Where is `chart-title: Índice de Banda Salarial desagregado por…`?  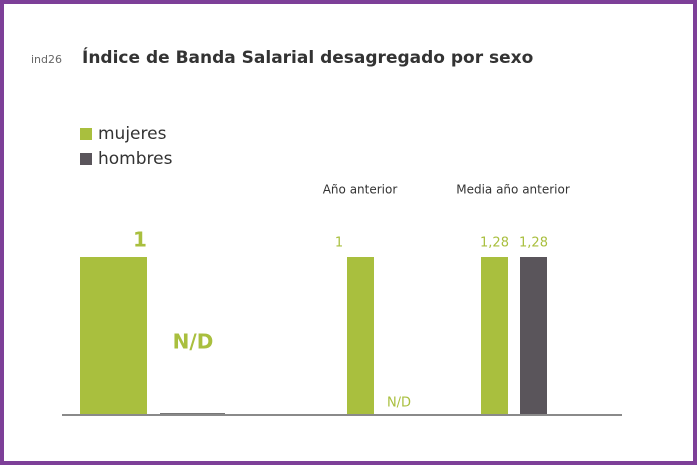 chart-title: Índice de Banda Salarial desagregado por… is located at coordinates (307, 57).